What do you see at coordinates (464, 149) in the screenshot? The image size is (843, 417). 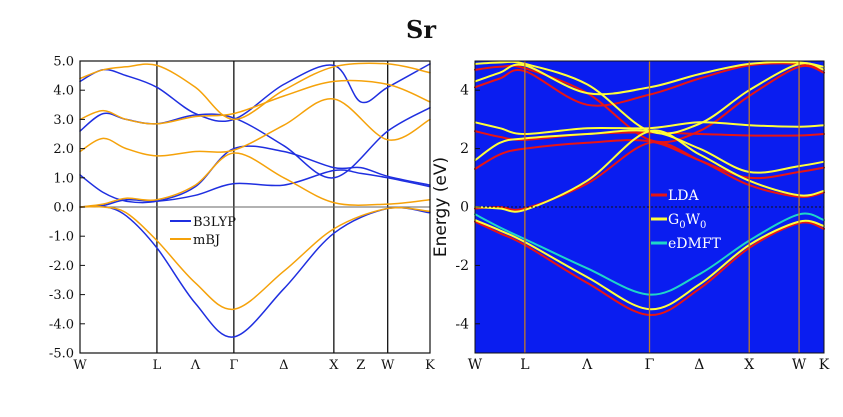 I see `y-tick-label: 2` at bounding box center [464, 149].